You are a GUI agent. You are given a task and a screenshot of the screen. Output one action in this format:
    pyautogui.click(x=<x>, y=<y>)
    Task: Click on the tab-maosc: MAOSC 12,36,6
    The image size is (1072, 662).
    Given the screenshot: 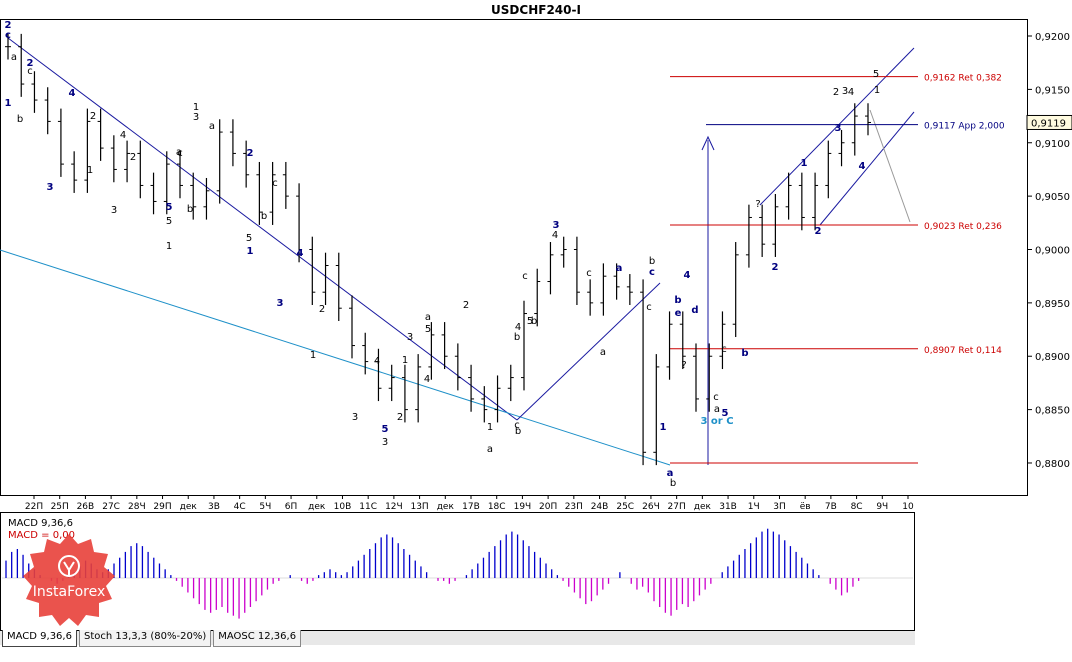 What is the action you would take?
    pyautogui.click(x=257, y=638)
    